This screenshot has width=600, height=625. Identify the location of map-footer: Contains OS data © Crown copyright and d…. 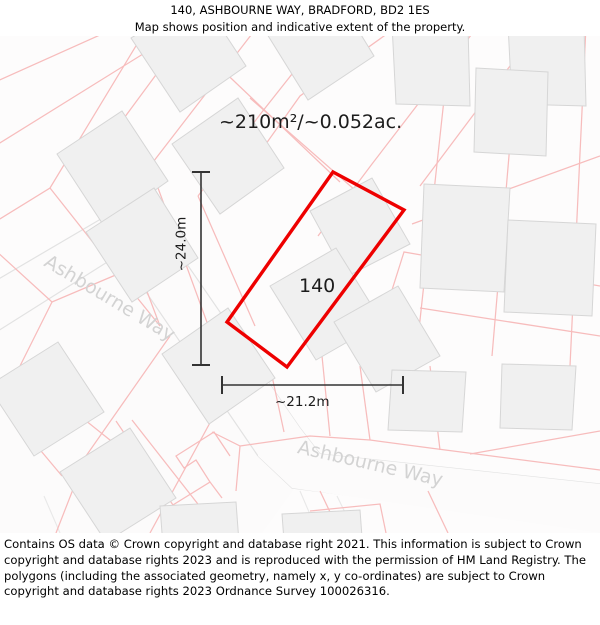
(300, 579).